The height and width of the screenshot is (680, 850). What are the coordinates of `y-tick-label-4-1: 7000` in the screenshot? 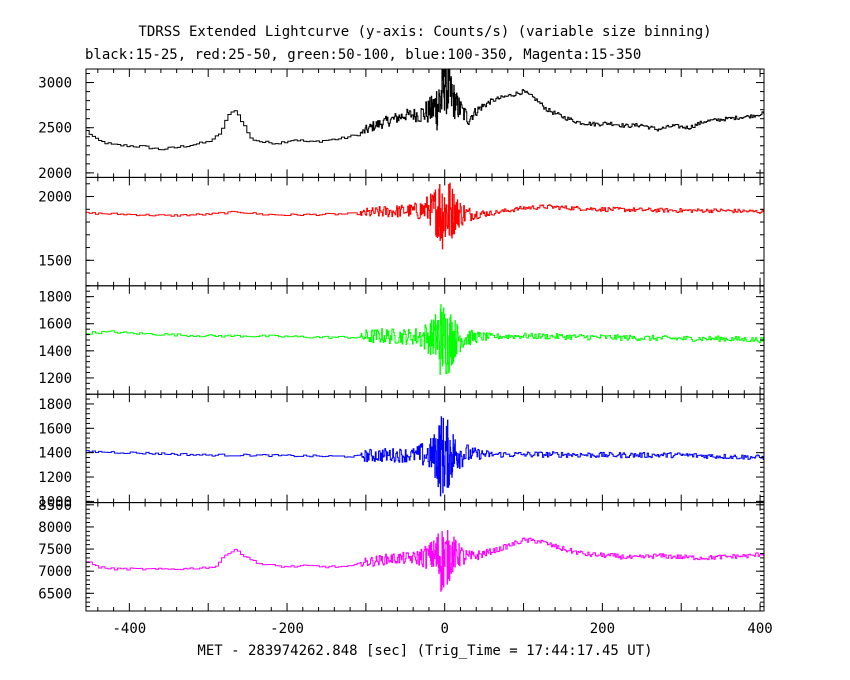 It's located at (55, 572).